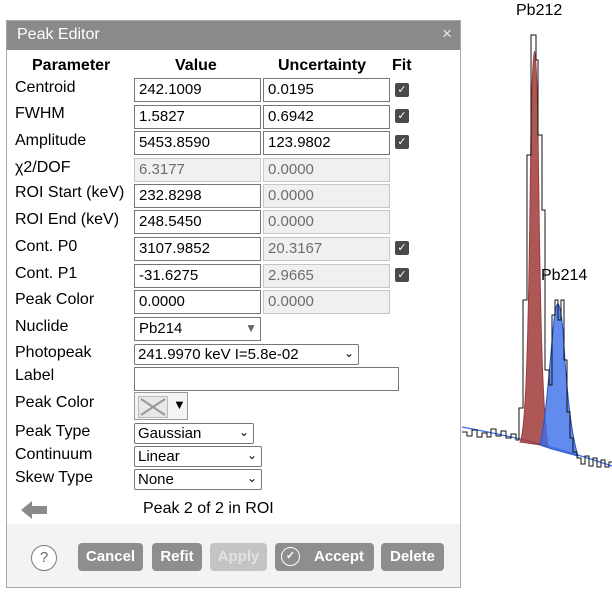 The image size is (612, 601). Describe the element at coordinates (326, 222) in the screenshot. I see `roi-end-uncertainty-field: 0.0000` at that location.